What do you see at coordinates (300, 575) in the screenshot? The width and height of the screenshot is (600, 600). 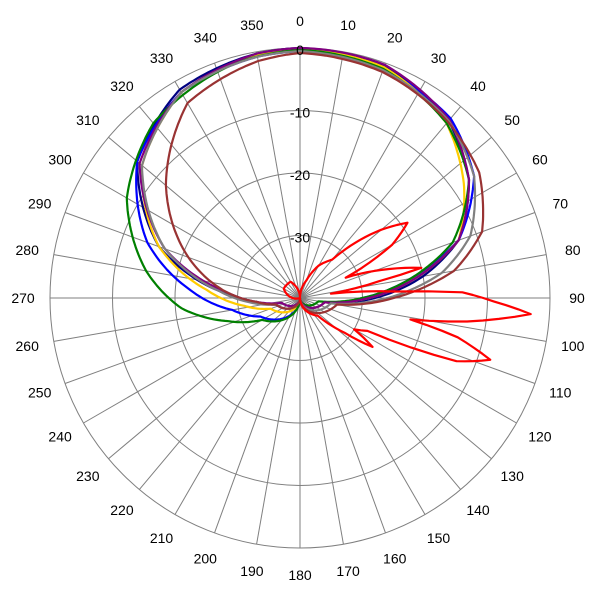 I see `angle-tick-label: 180` at bounding box center [300, 575].